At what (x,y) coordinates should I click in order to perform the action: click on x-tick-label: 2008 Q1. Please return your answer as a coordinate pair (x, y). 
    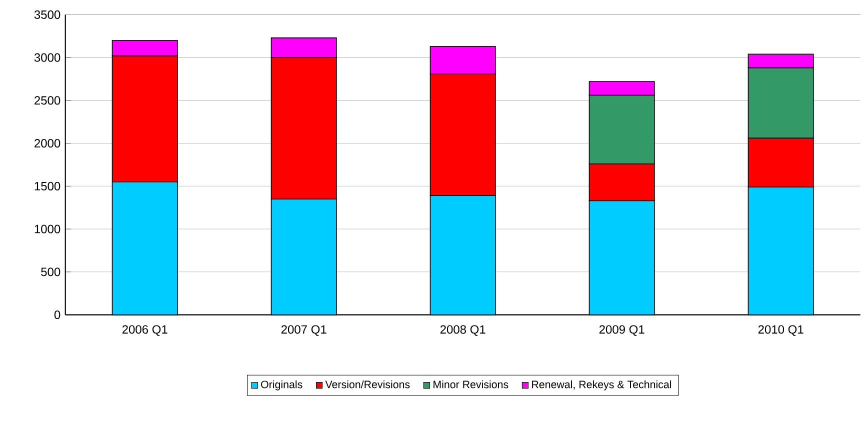
    Looking at the image, I should click on (463, 330).